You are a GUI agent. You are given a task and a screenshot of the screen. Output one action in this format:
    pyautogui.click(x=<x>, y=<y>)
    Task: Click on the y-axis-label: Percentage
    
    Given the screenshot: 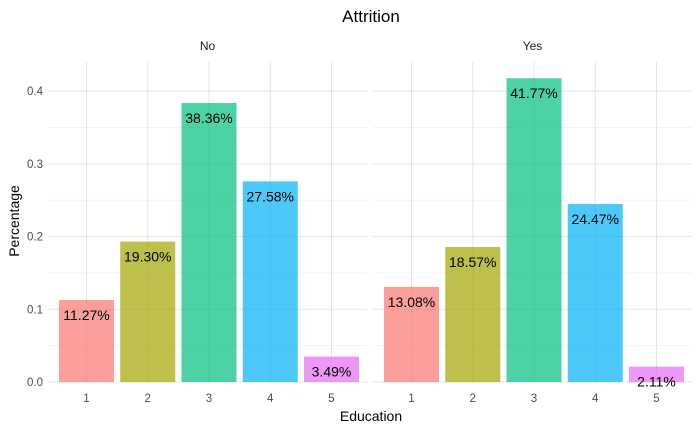 What is the action you would take?
    pyautogui.click(x=14, y=221)
    